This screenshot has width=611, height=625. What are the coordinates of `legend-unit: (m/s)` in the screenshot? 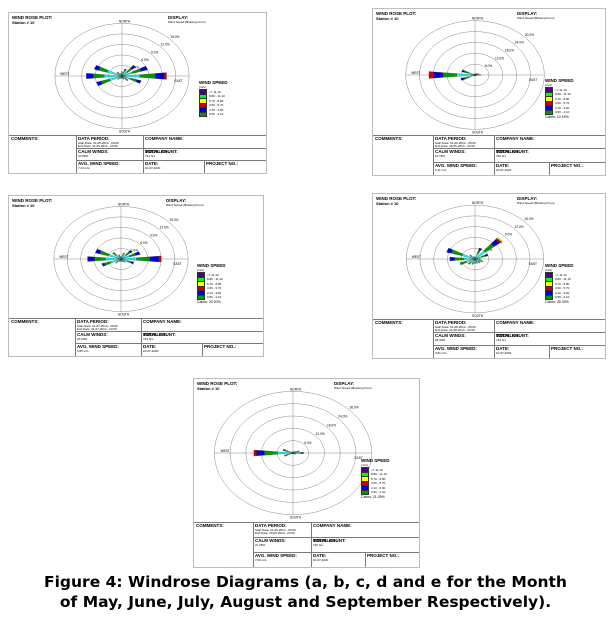 It's located at (364, 465).